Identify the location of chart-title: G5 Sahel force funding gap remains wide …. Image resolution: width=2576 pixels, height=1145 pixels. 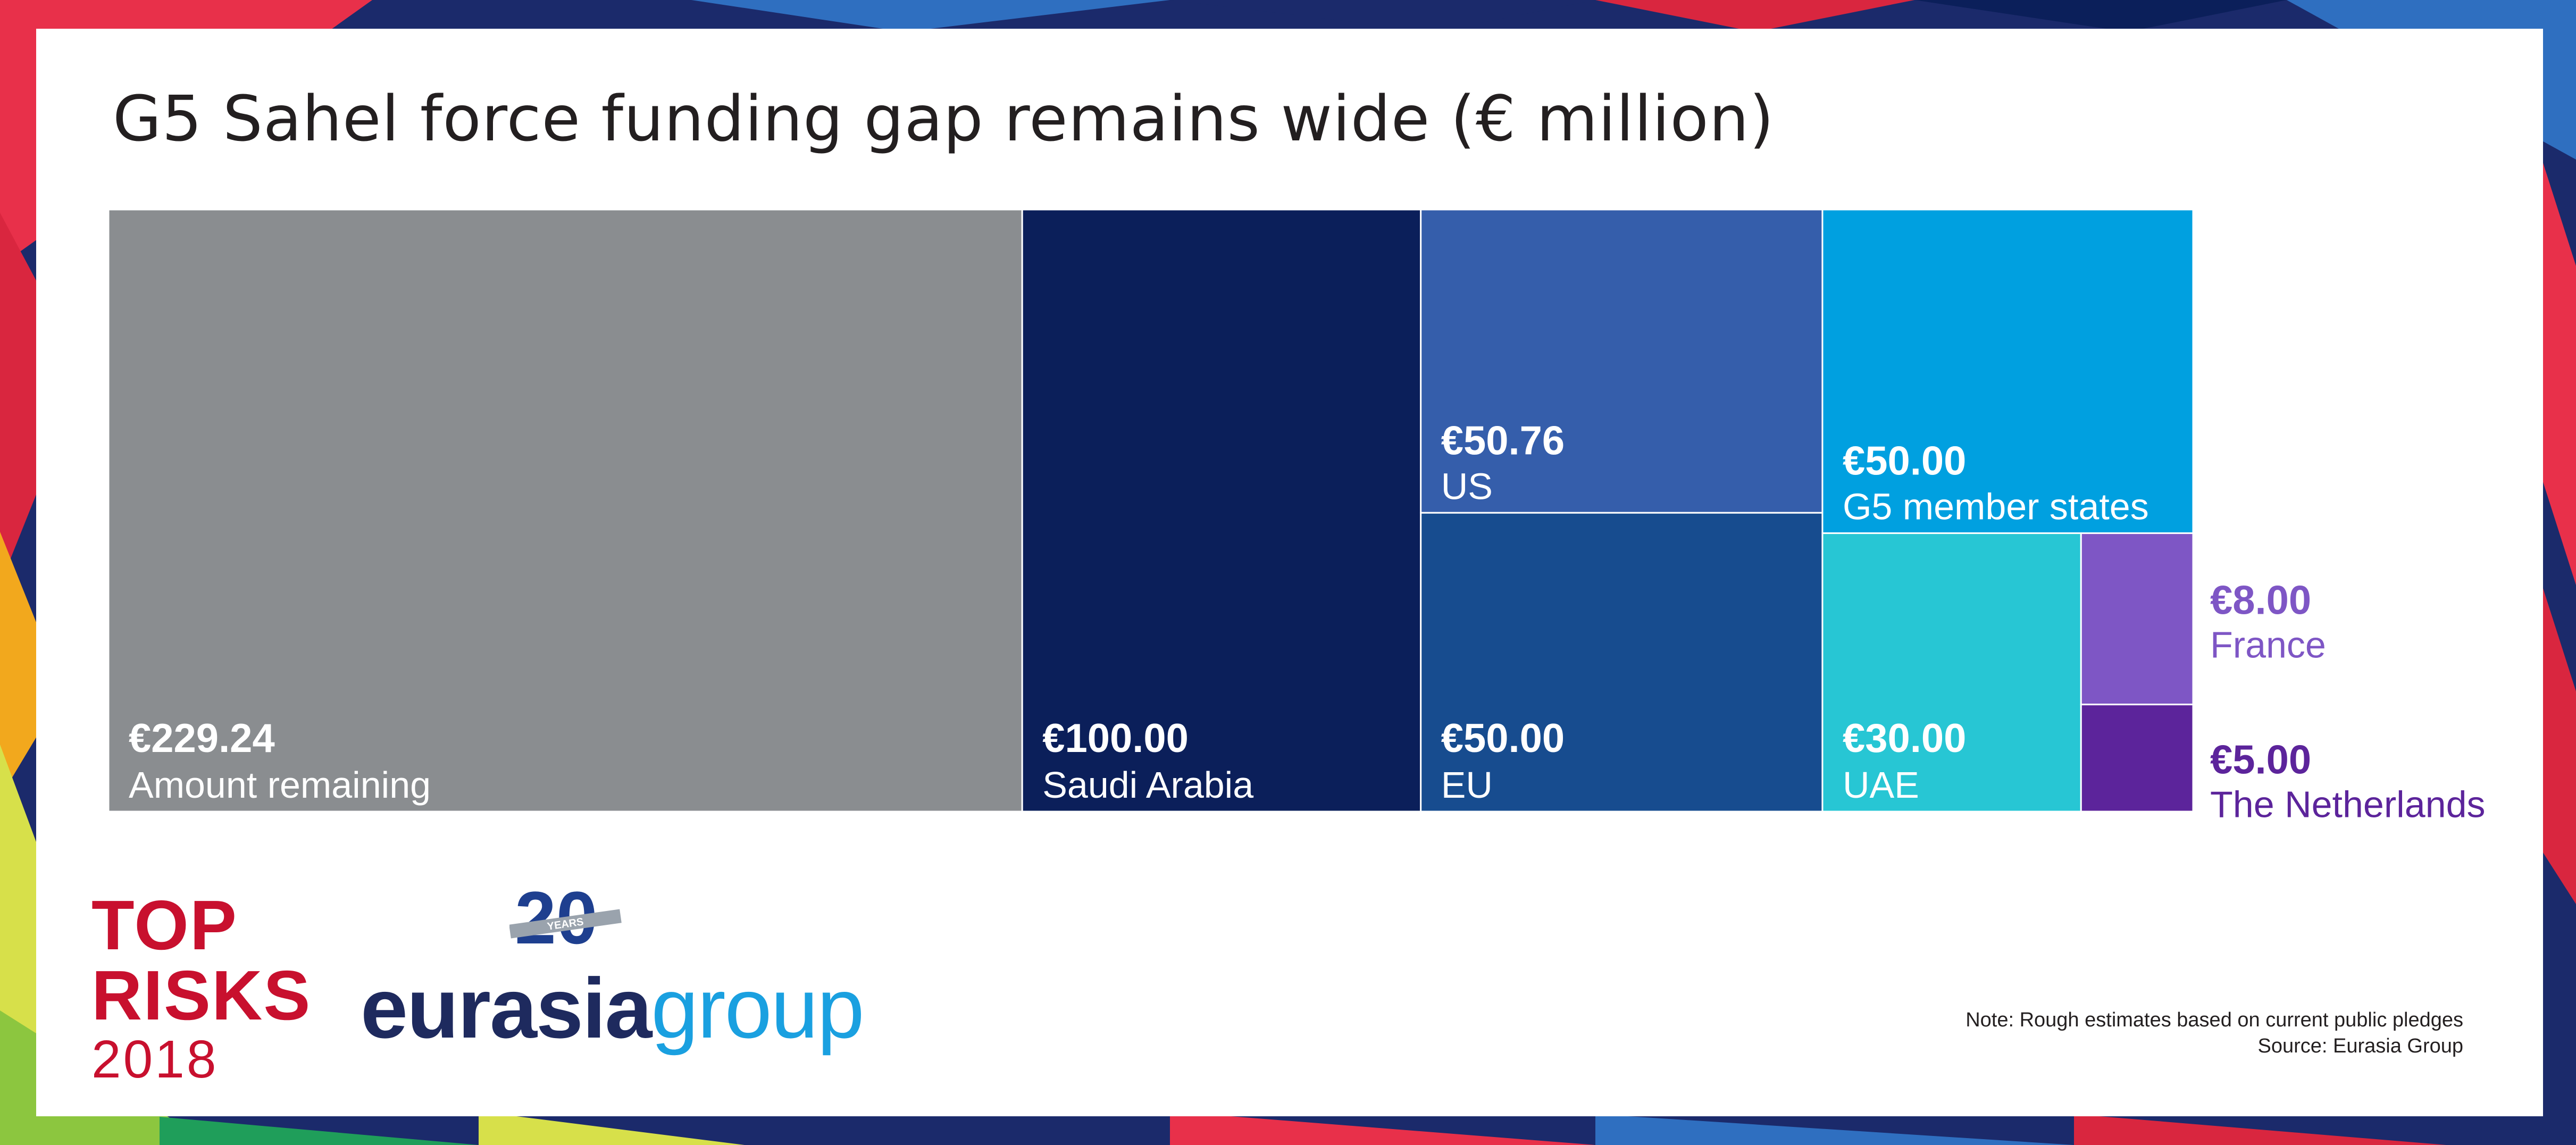
(944, 118).